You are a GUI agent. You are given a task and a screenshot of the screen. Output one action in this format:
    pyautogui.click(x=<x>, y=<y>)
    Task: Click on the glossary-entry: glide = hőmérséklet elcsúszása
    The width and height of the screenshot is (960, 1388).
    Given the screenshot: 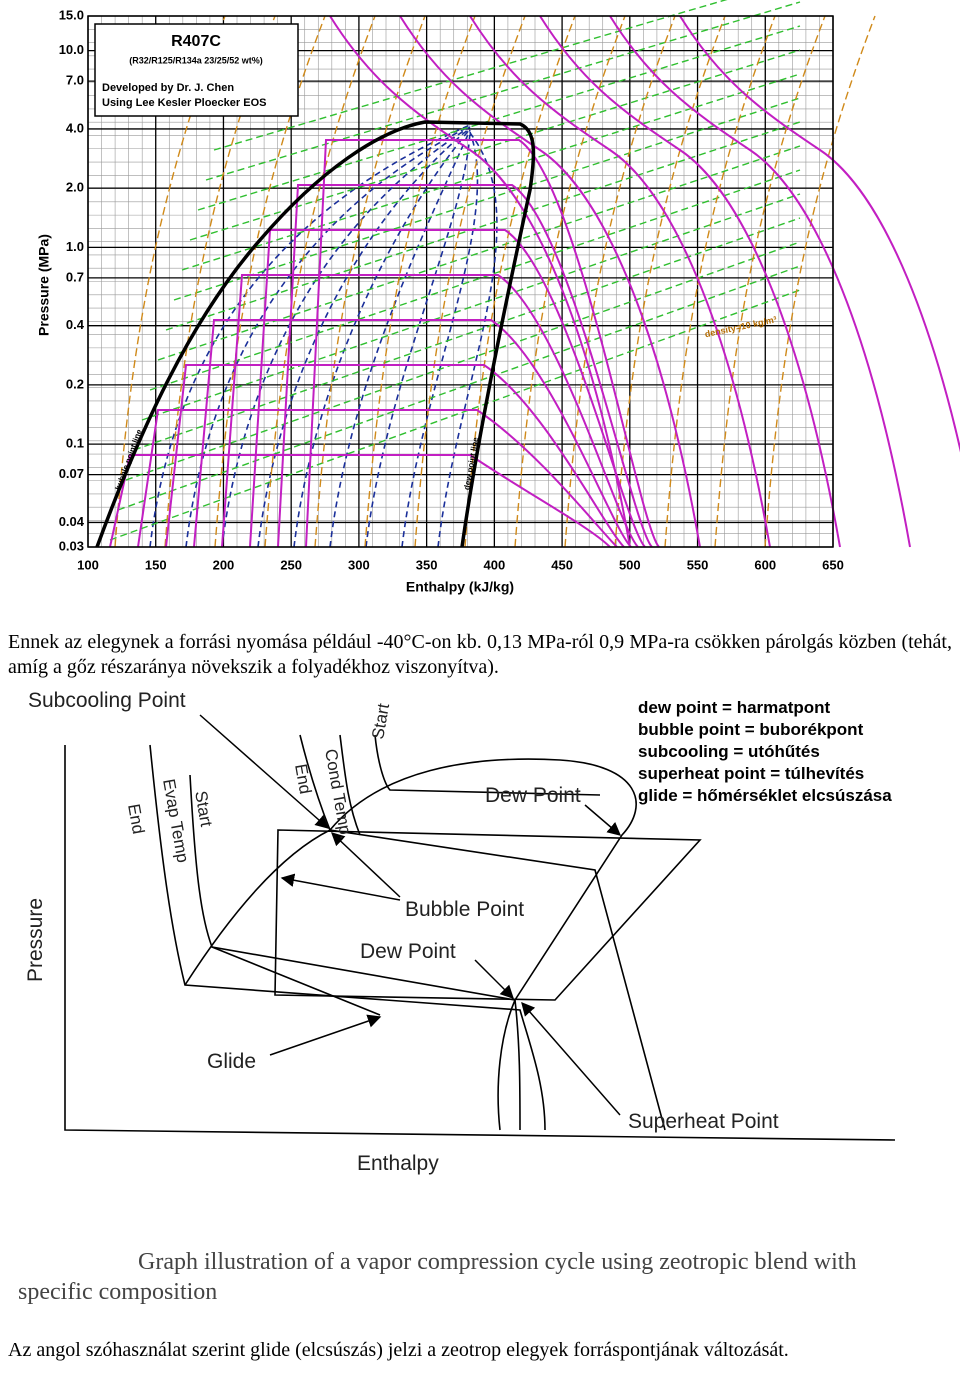 What is the action you would take?
    pyautogui.click(x=765, y=795)
    